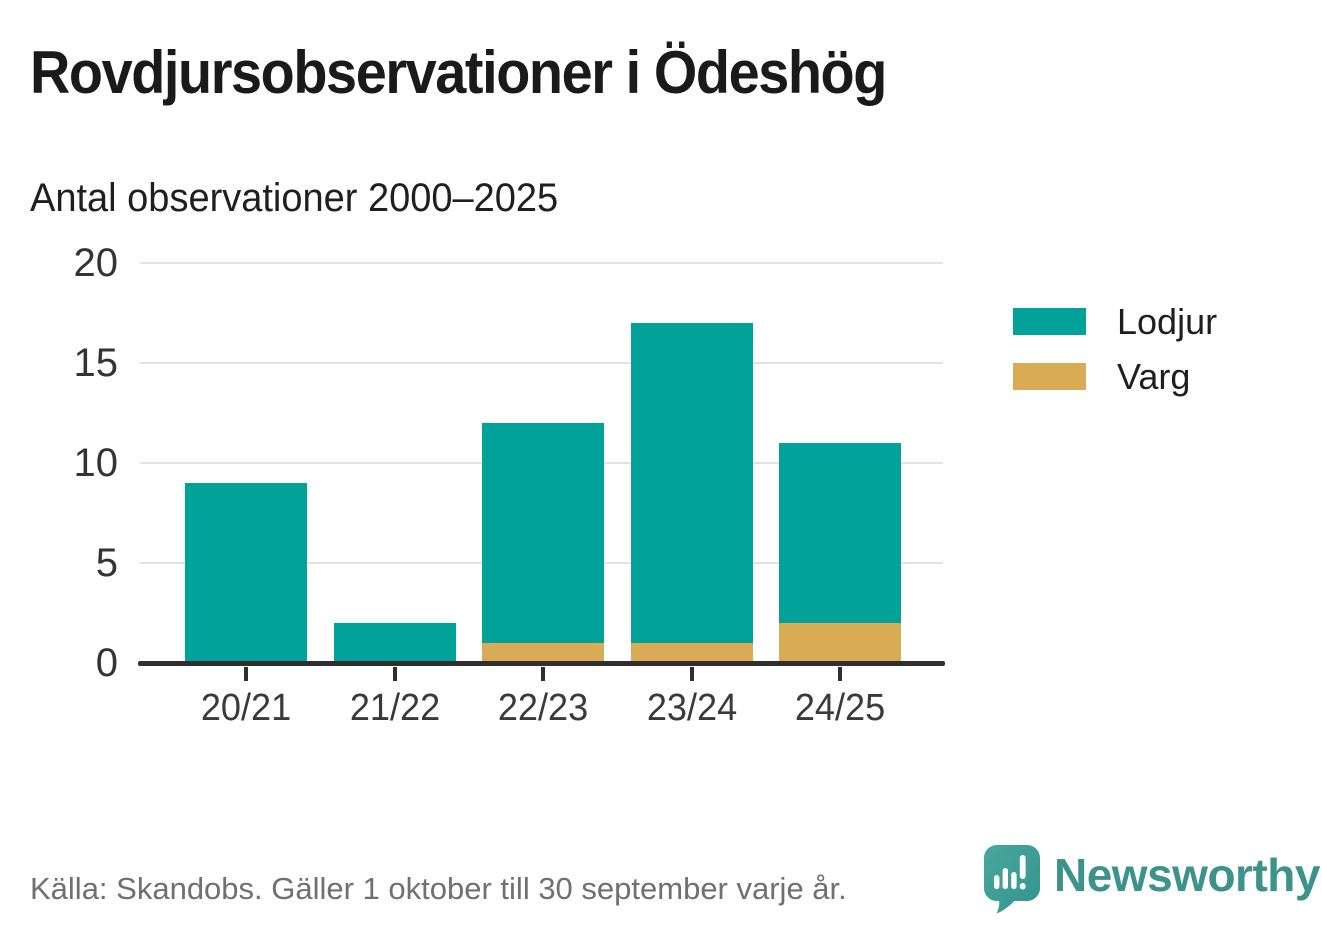  Describe the element at coordinates (543, 533) in the screenshot. I see `bar-segment-lodjur-22/23` at that location.